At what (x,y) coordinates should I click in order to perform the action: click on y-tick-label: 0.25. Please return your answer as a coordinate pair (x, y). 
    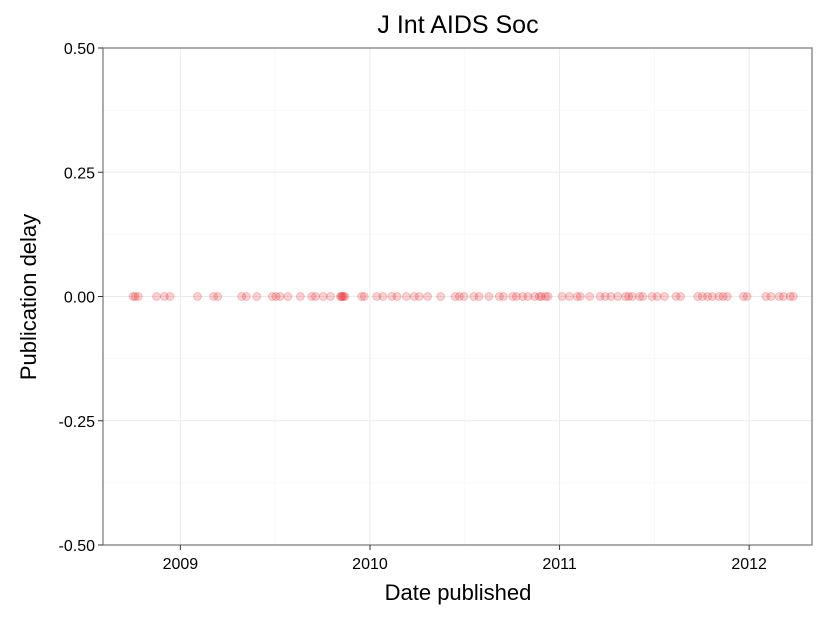
    Looking at the image, I should click on (79, 173).